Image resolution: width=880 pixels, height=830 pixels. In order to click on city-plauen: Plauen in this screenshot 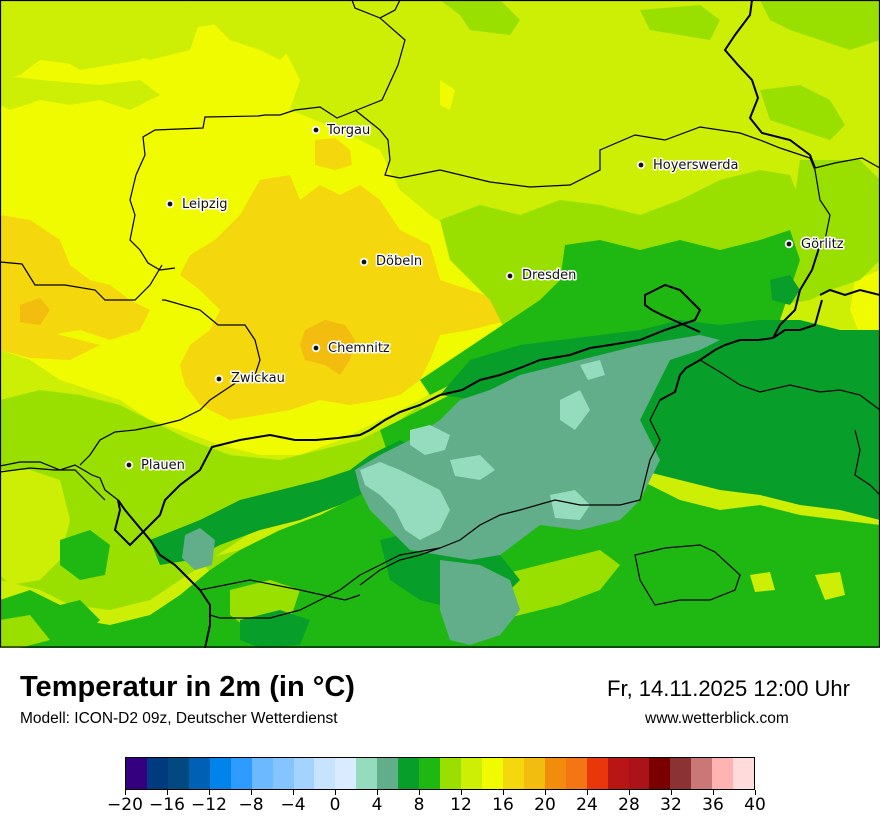, I will do `click(155, 466)`.